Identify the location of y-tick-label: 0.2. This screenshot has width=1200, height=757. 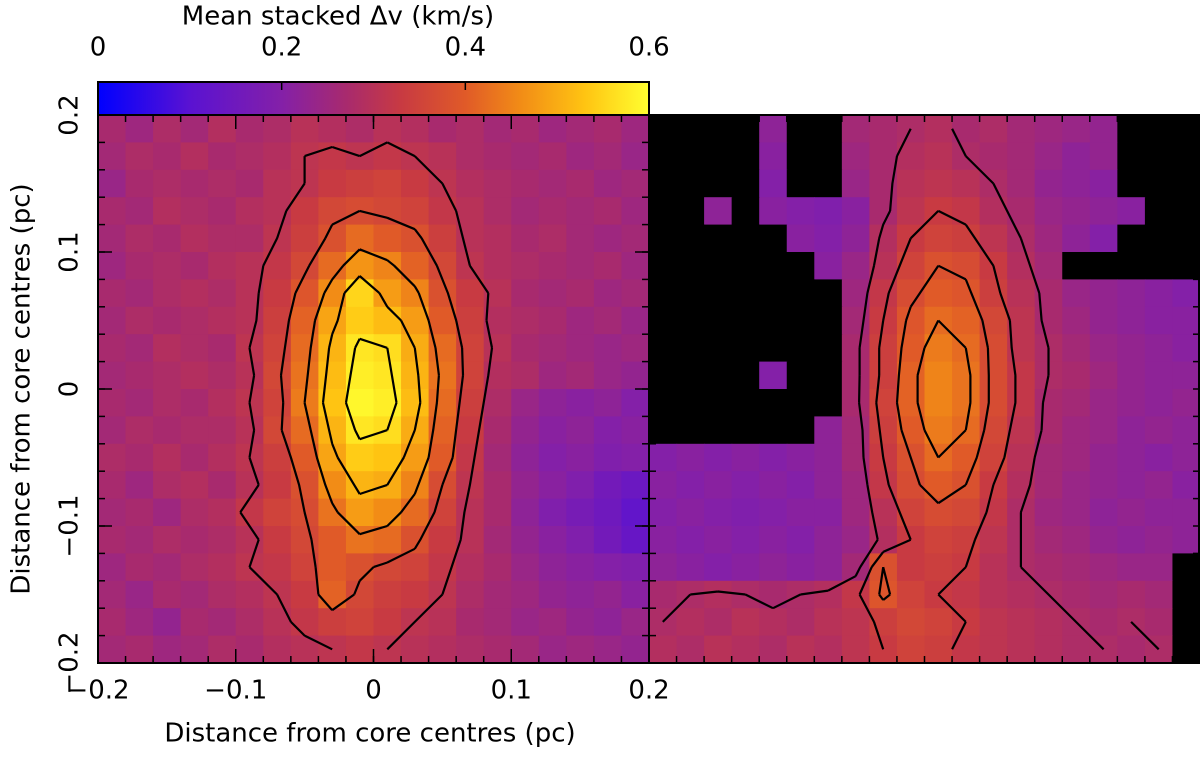
(70, 114).